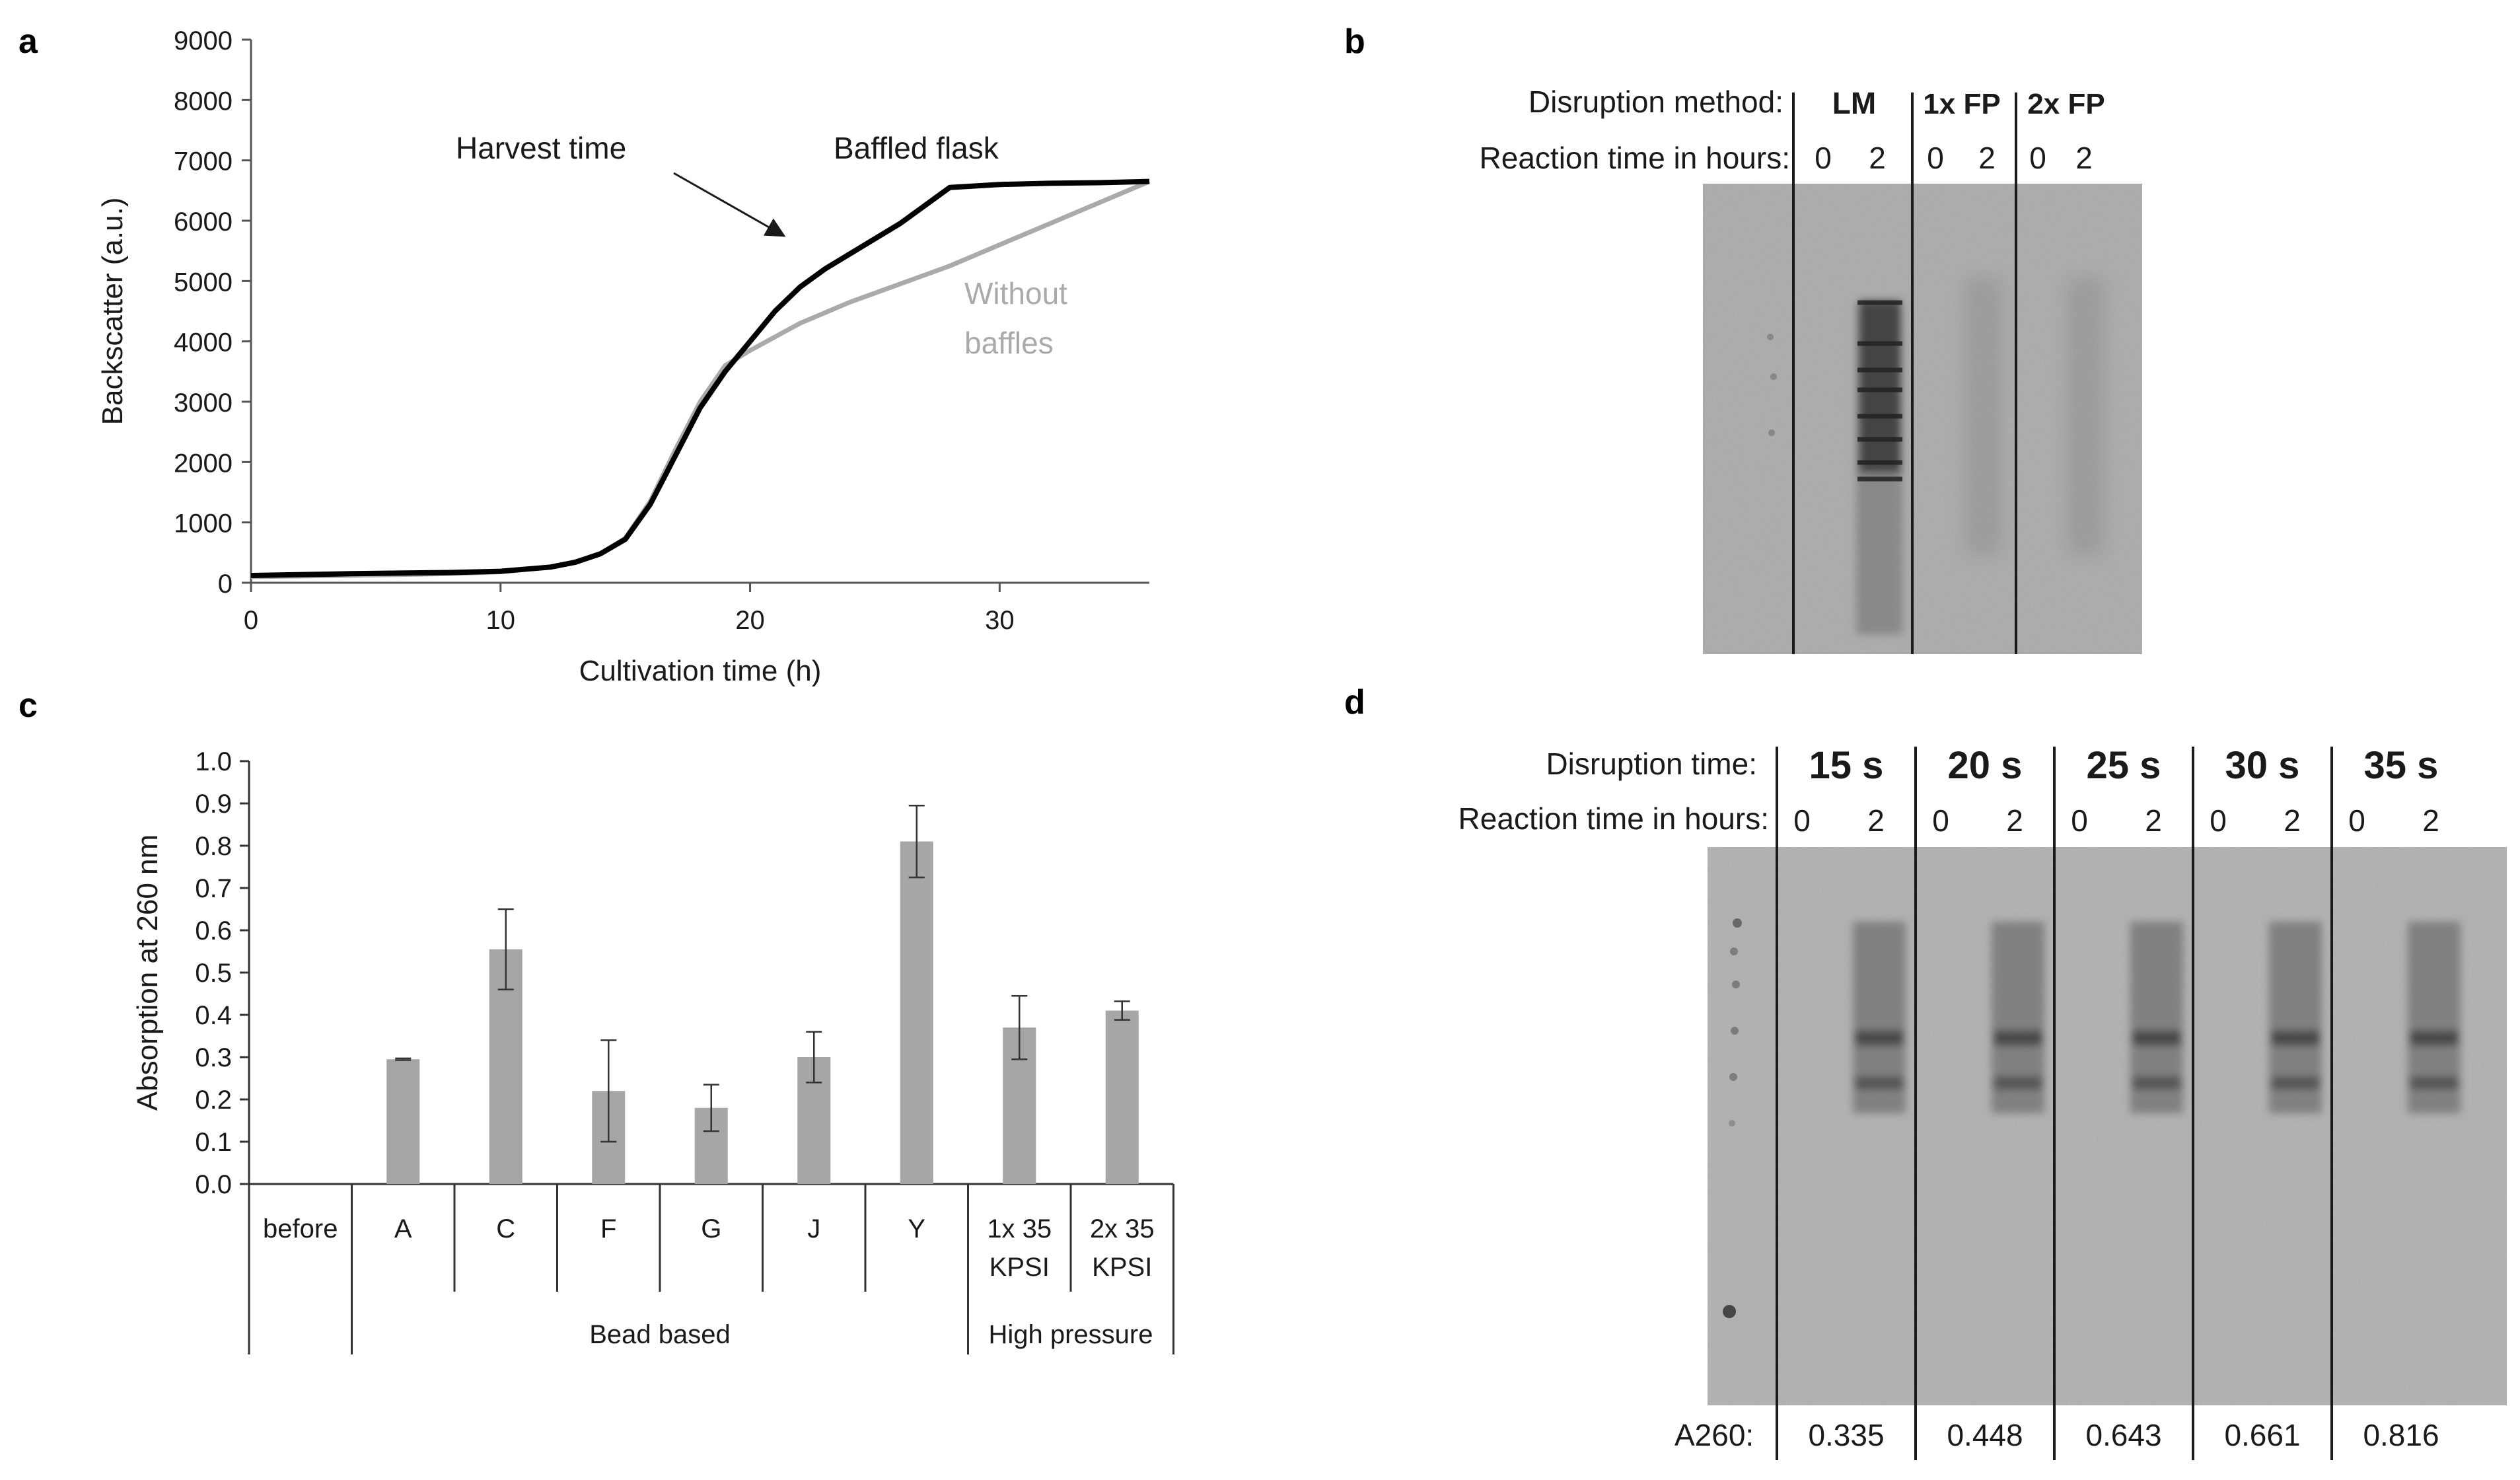  Describe the element at coordinates (213, 761) in the screenshot. I see `y-tick-label: 1.0` at that location.